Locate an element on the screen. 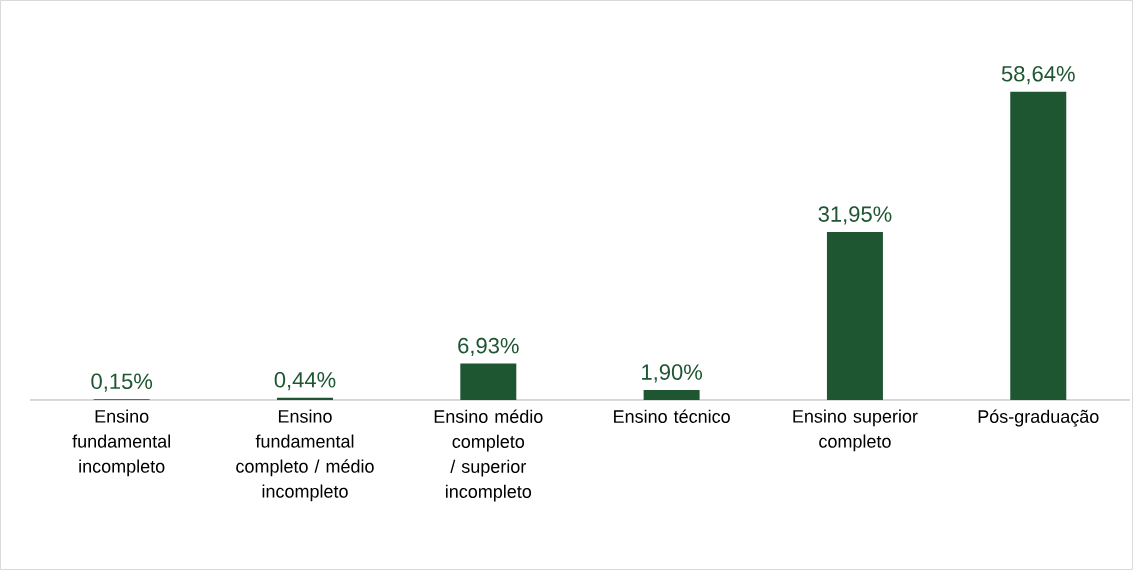  data-label: 0,44% is located at coordinates (305, 381).